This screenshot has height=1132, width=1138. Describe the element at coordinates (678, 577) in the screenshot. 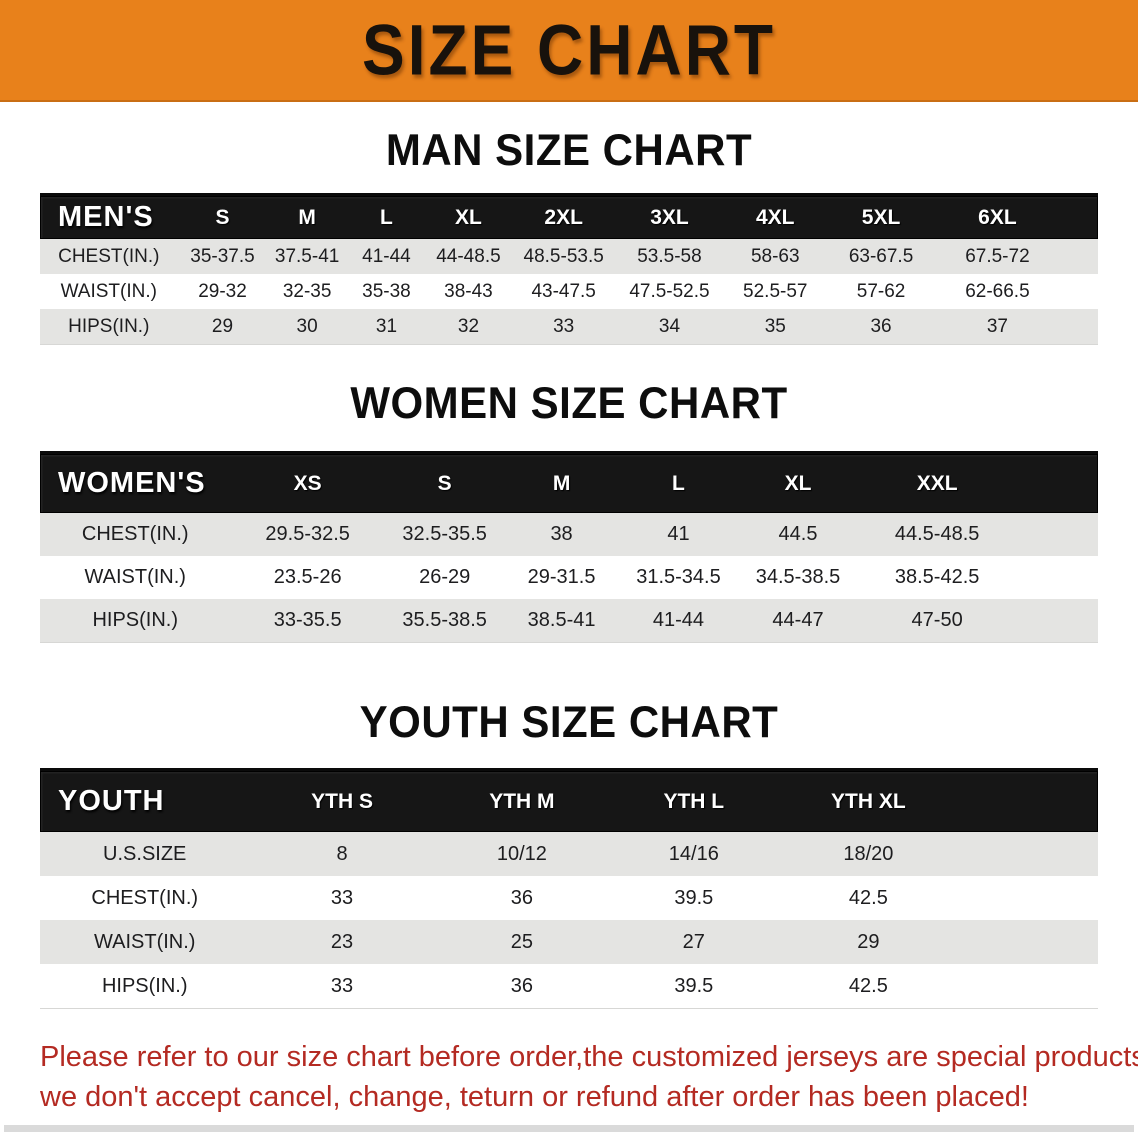

I see `value-cell: 31.5-34.5` at that location.